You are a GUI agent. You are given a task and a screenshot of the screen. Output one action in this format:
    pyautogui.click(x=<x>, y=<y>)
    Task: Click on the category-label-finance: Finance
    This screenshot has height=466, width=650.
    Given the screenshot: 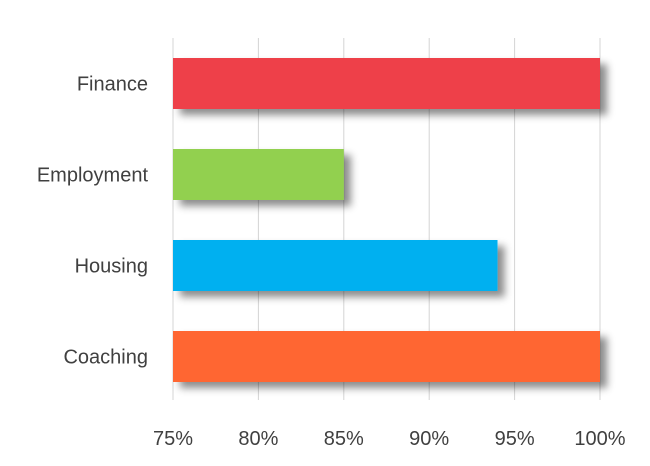 What is the action you would take?
    pyautogui.click(x=112, y=85)
    